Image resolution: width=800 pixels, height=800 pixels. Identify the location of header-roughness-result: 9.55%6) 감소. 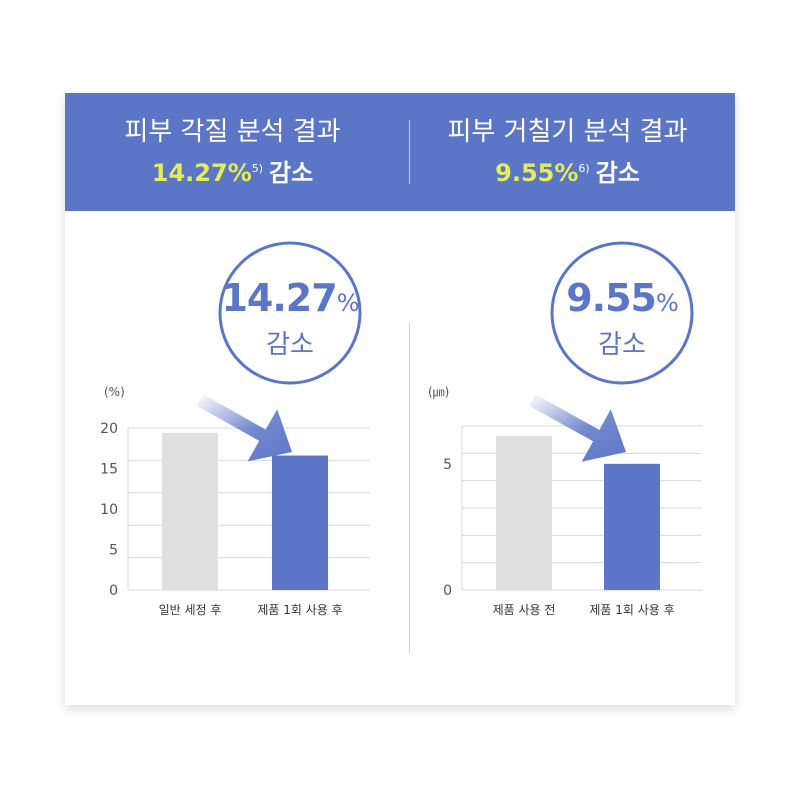
(567, 171).